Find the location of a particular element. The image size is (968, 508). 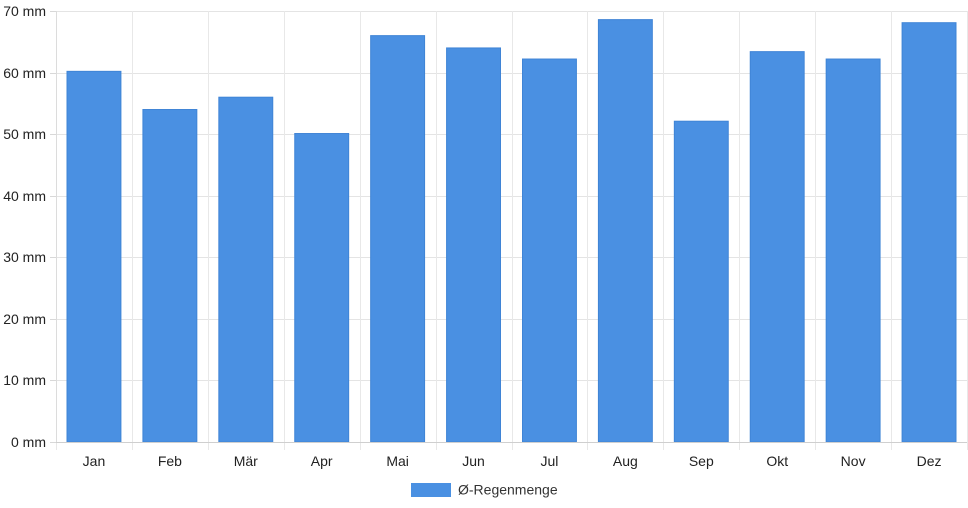

x-tick-label-8: Sep is located at coordinates (701, 461).